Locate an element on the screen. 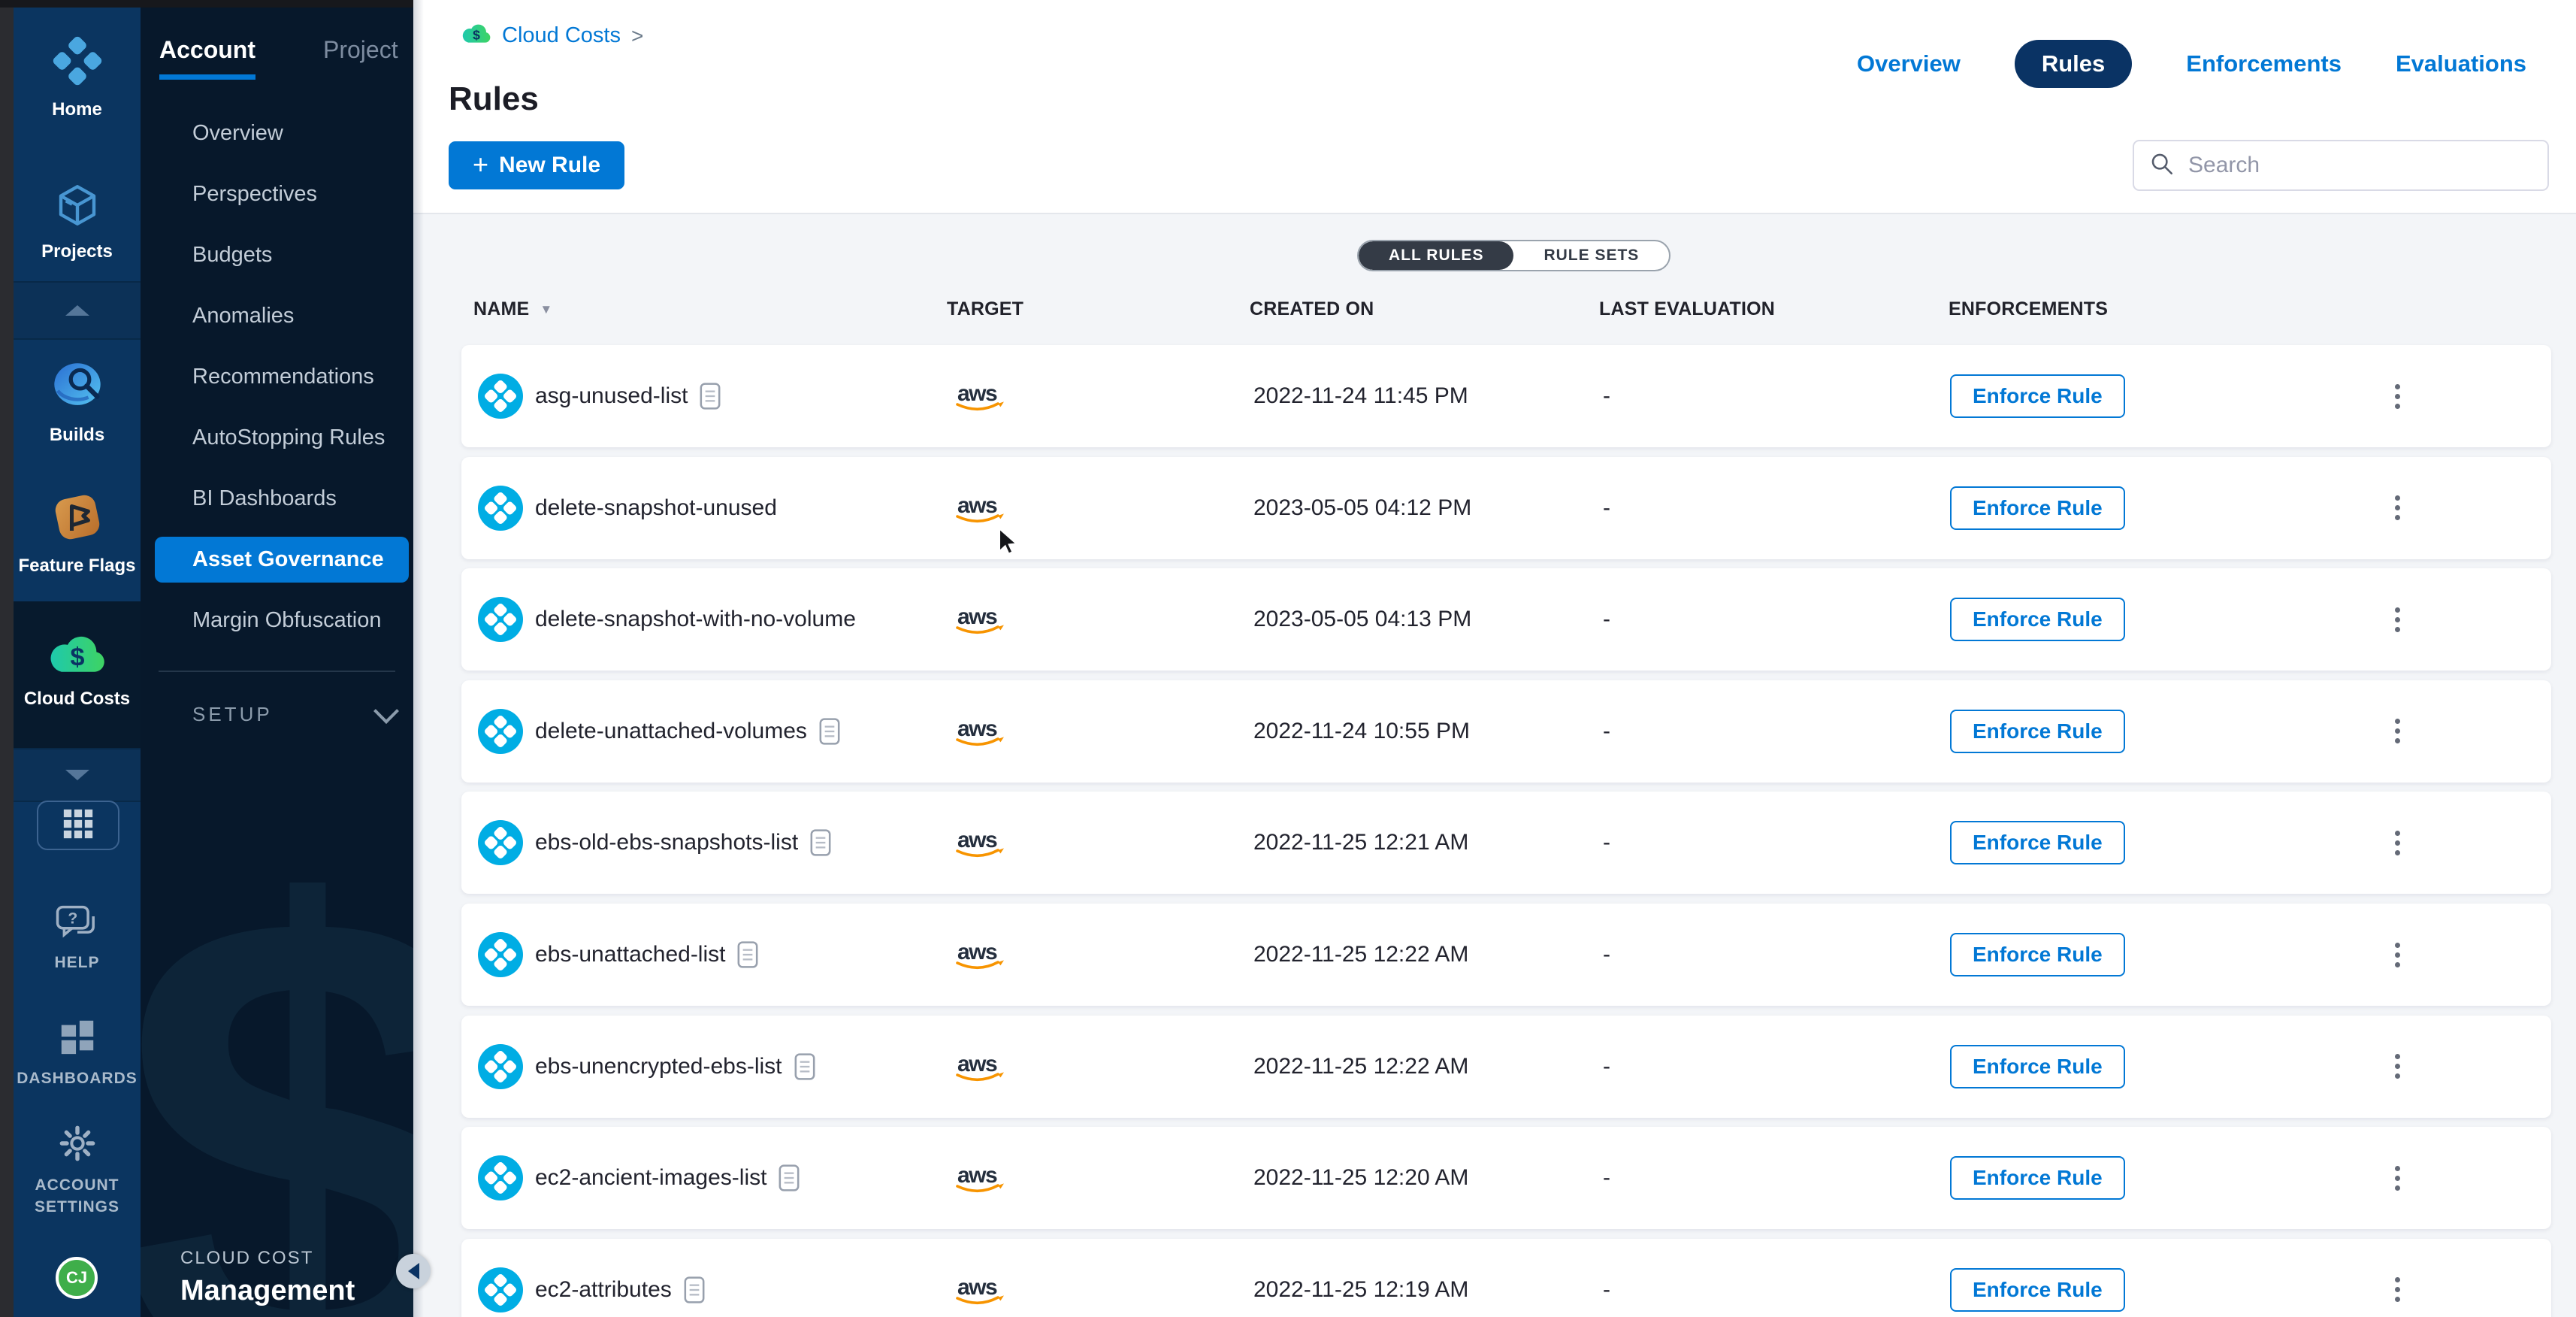  harness-home-icon is located at coordinates (77, 63).